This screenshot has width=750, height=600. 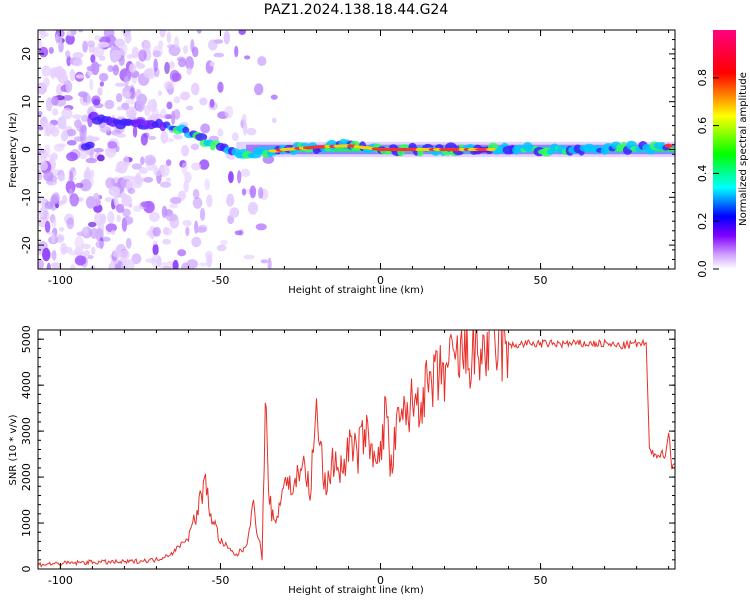 I want to click on colorbar-tick-label: 0.4, so click(x=702, y=174).